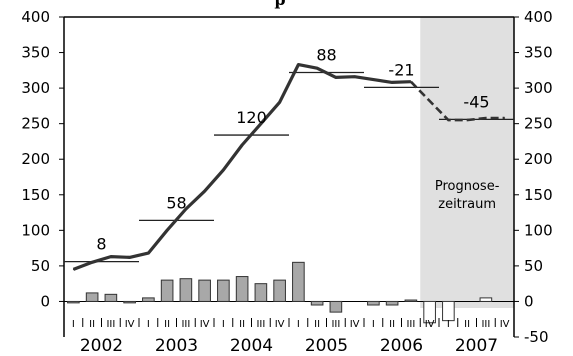  Describe the element at coordinates (538, 53) in the screenshot. I see `y-tick-label-right: 350` at that location.